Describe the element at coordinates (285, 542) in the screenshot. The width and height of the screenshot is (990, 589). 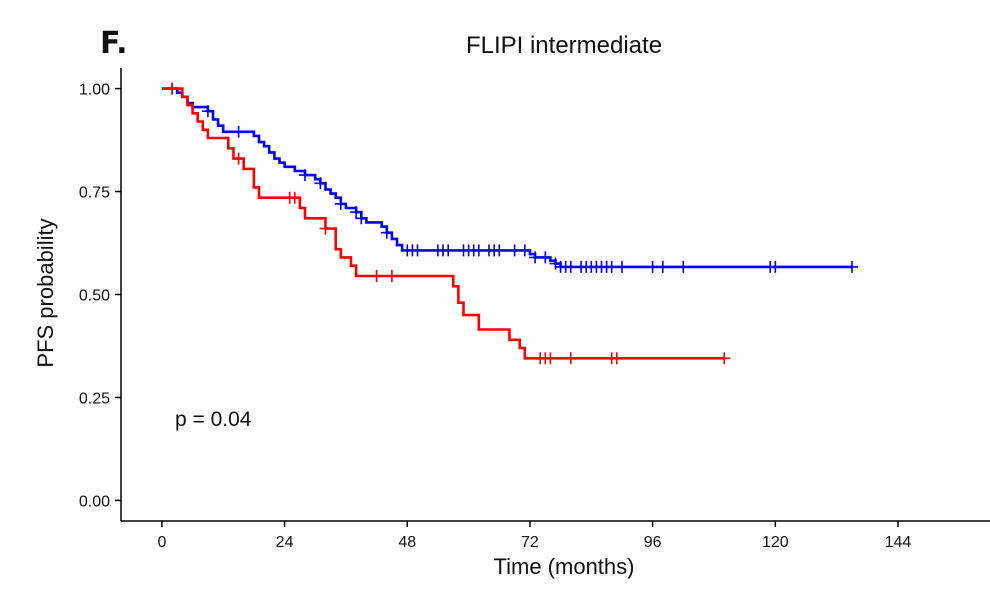
I see `x-tick-label: 24` at that location.